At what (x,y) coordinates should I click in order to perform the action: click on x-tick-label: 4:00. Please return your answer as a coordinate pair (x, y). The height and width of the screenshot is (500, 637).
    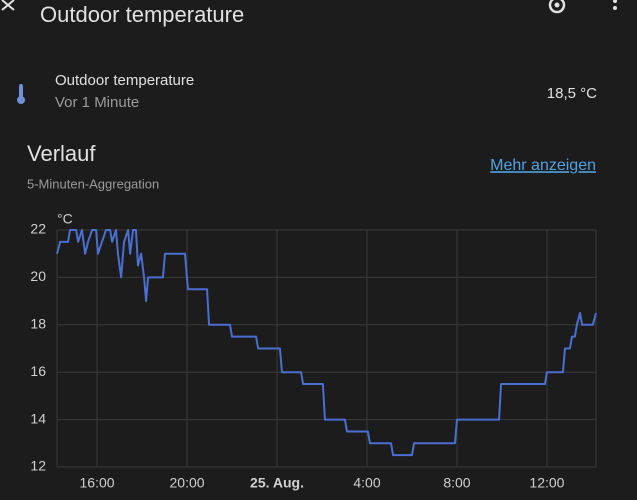
    Looking at the image, I should click on (366, 483).